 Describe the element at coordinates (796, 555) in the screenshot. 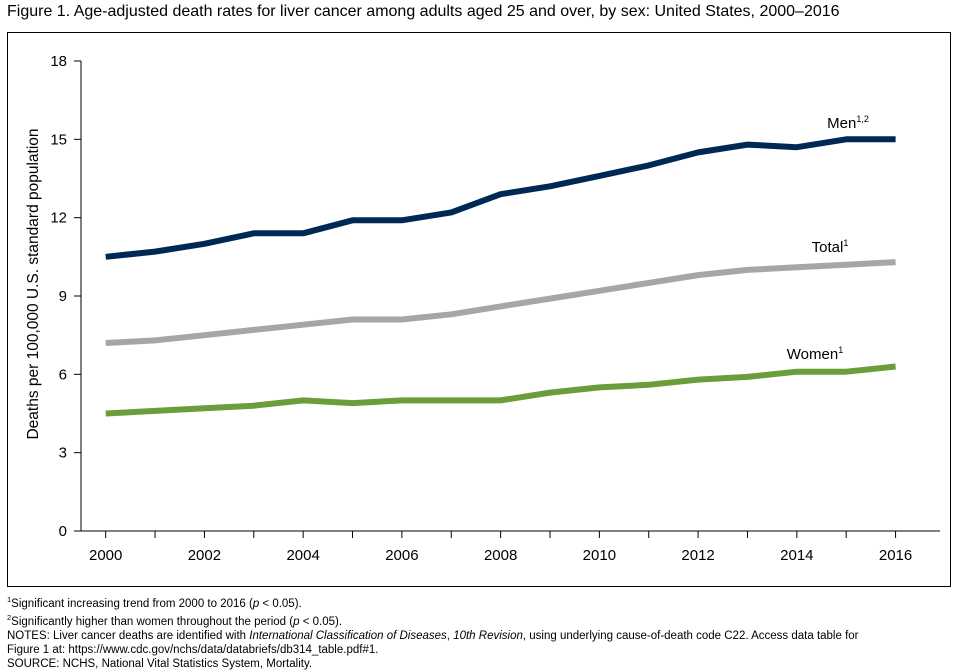

I see `x-tick-label-2014: 2014` at that location.